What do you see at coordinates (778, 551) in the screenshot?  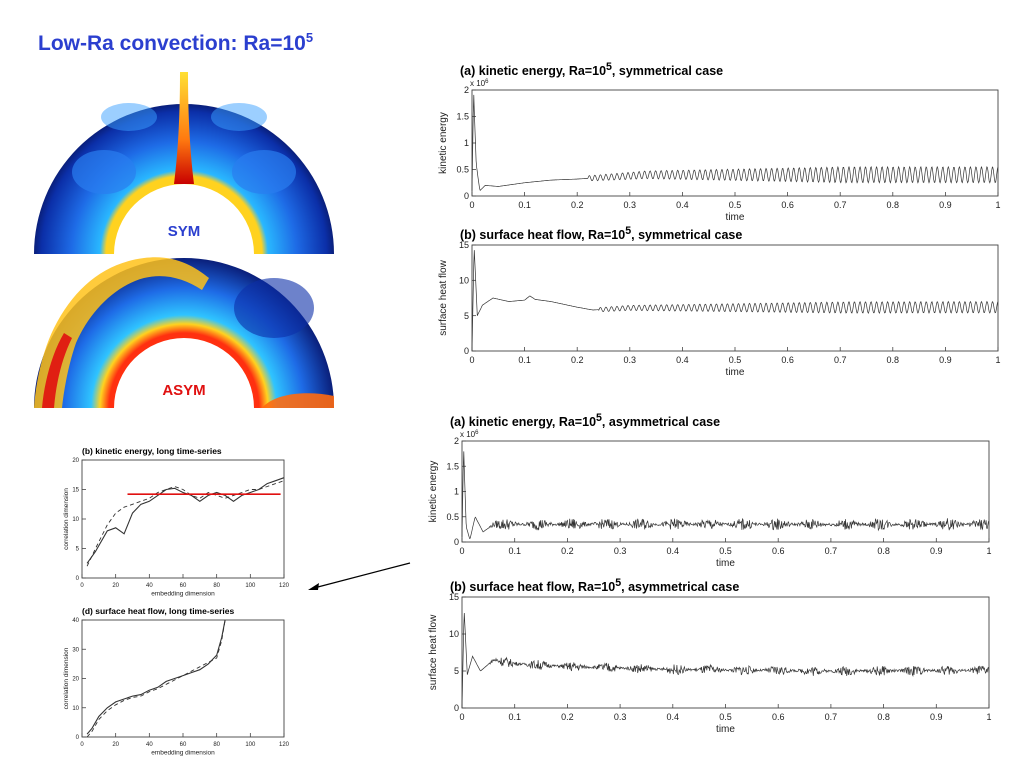 I see `x-tick-label: 0.6` at bounding box center [778, 551].